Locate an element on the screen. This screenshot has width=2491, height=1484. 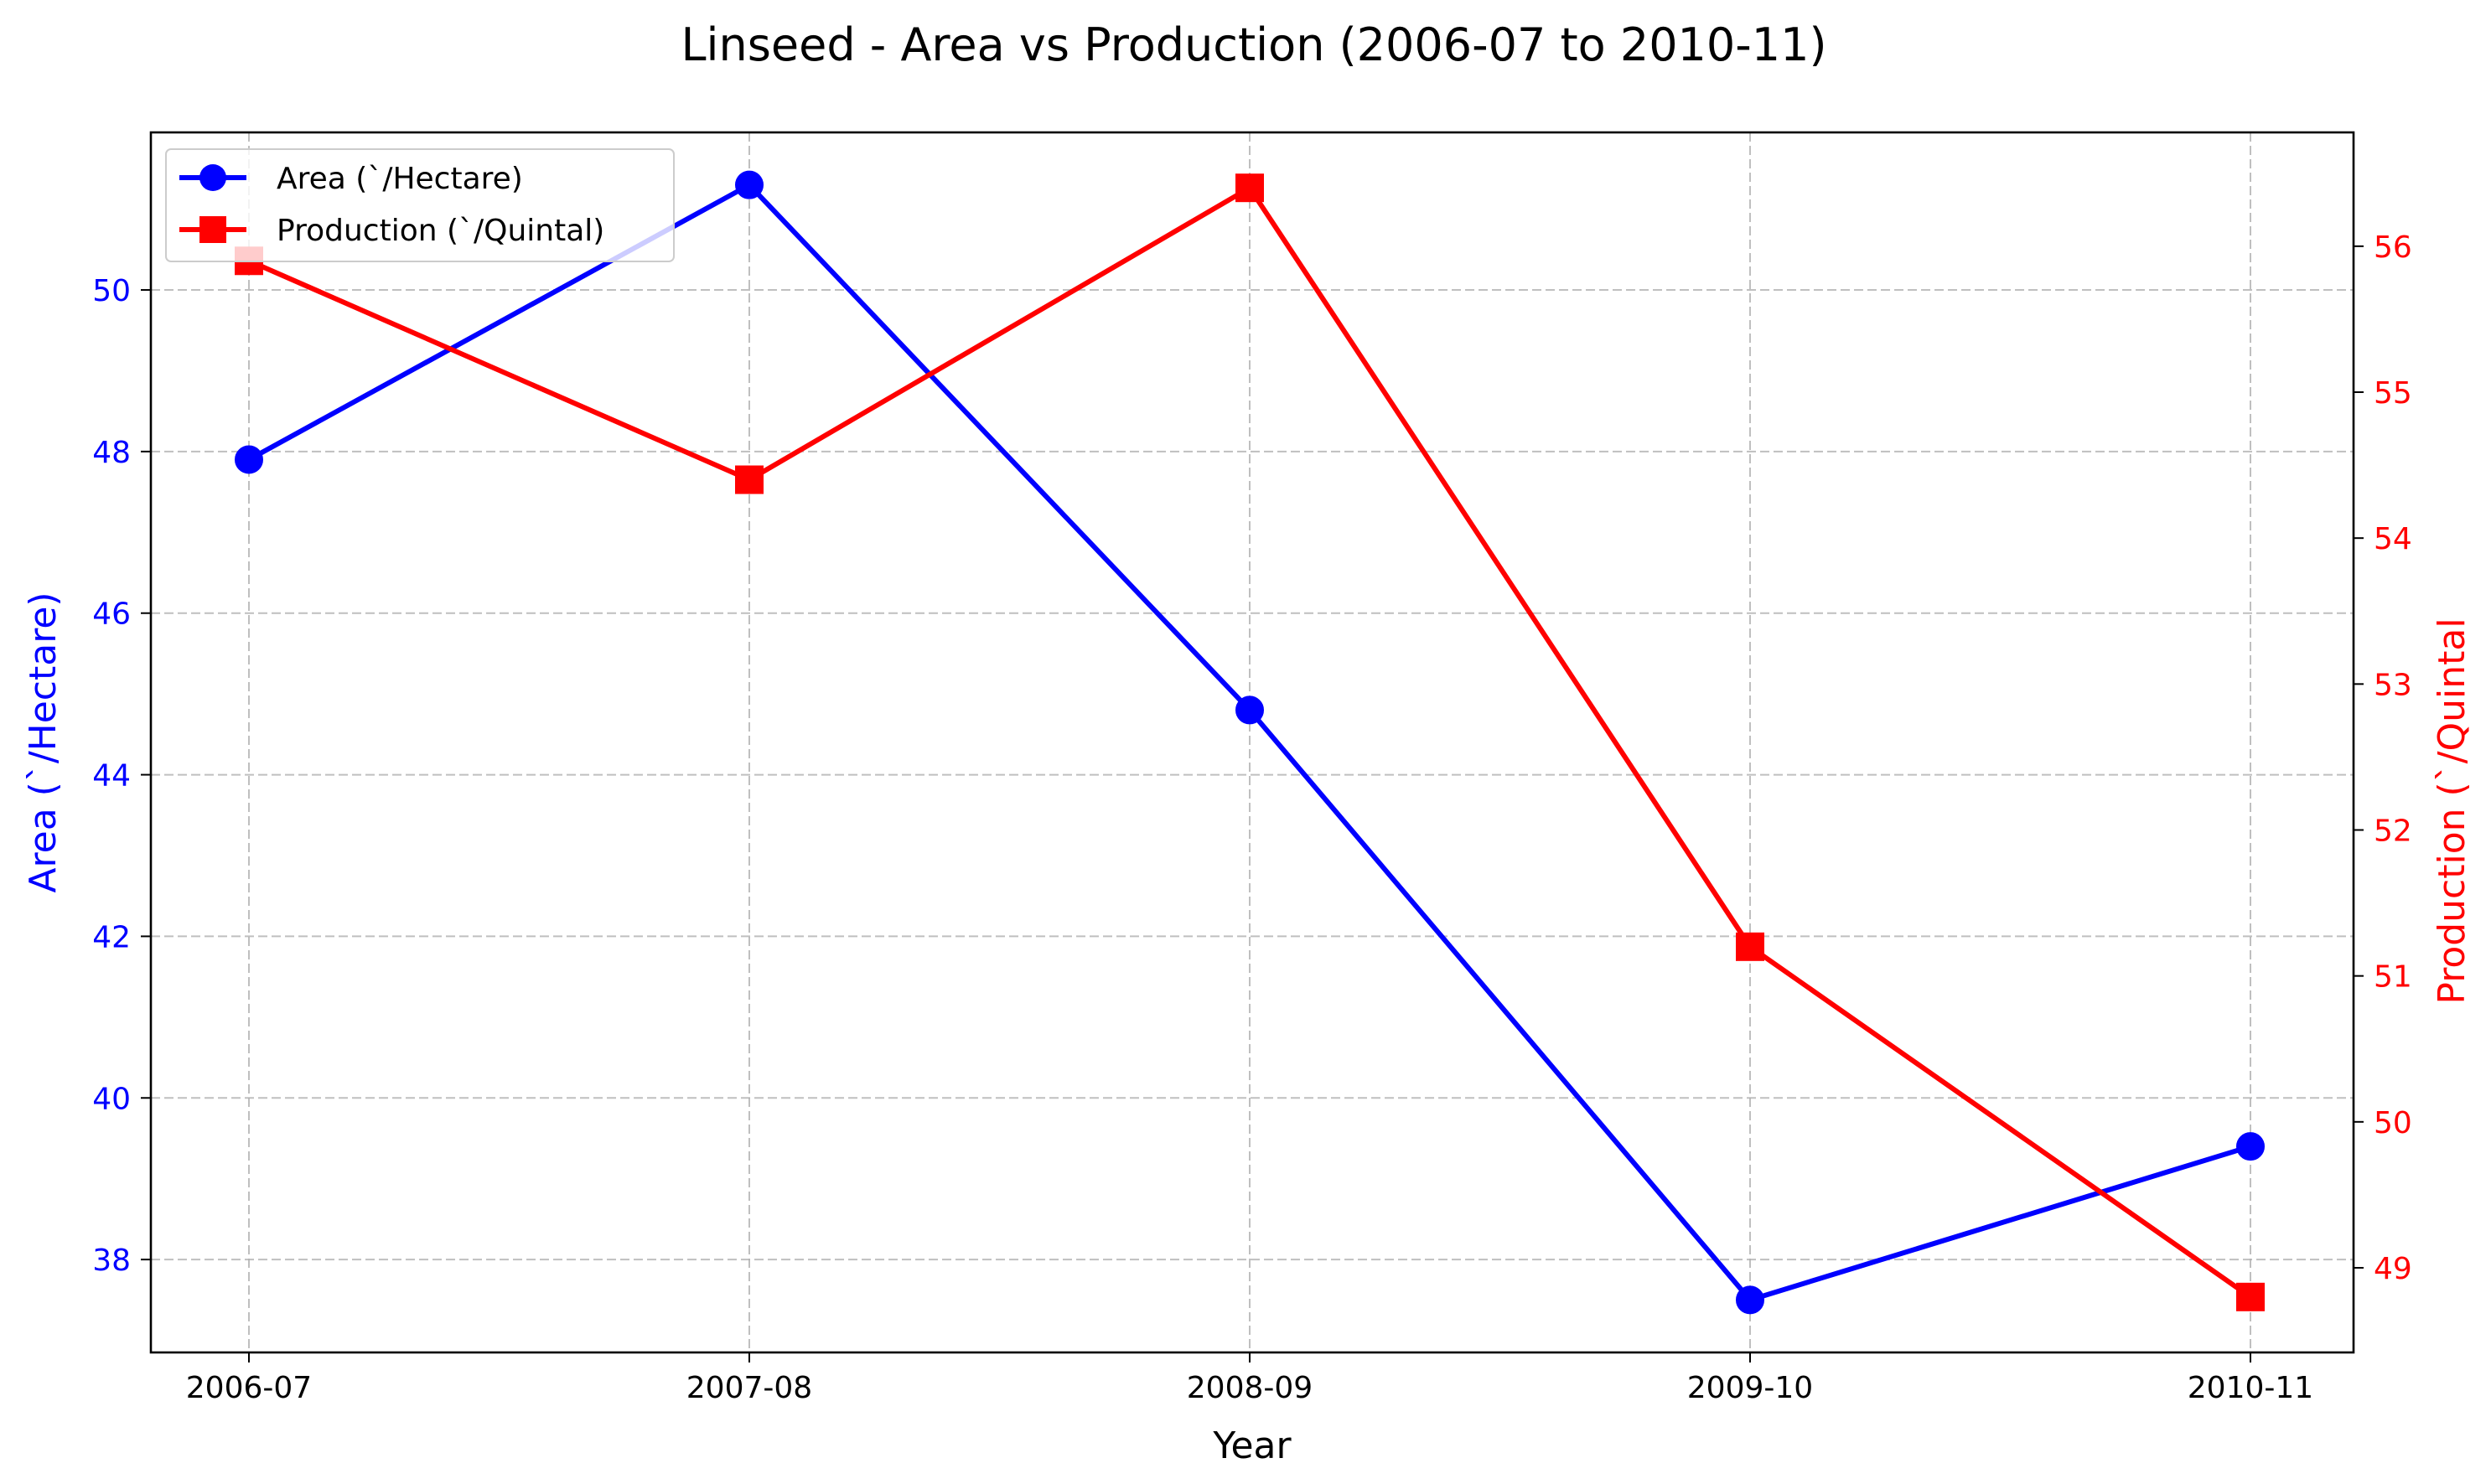
legend-box is located at coordinates (420, 205).